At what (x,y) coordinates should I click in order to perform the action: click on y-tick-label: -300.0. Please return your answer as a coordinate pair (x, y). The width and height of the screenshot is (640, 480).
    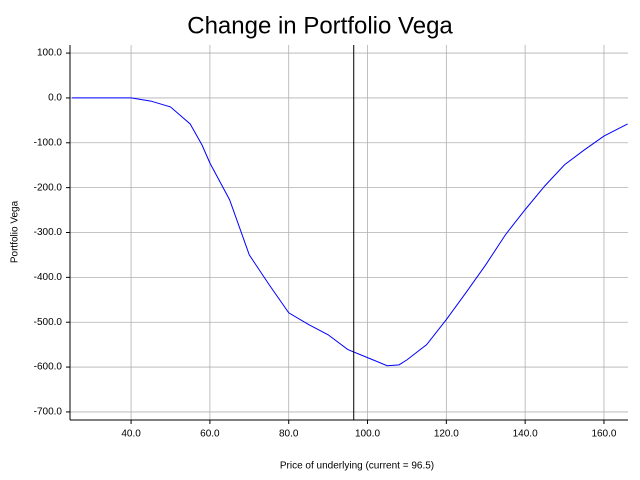
    Looking at the image, I should click on (48, 232).